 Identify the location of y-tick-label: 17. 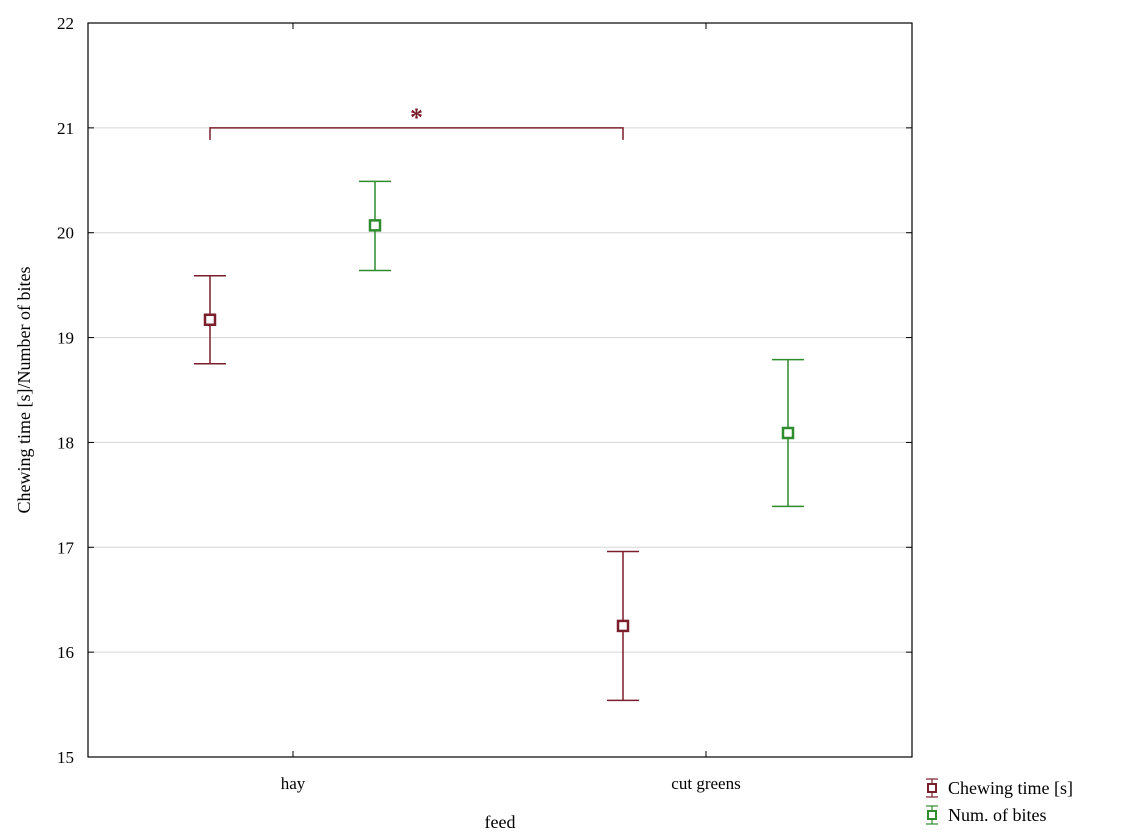
(66, 547).